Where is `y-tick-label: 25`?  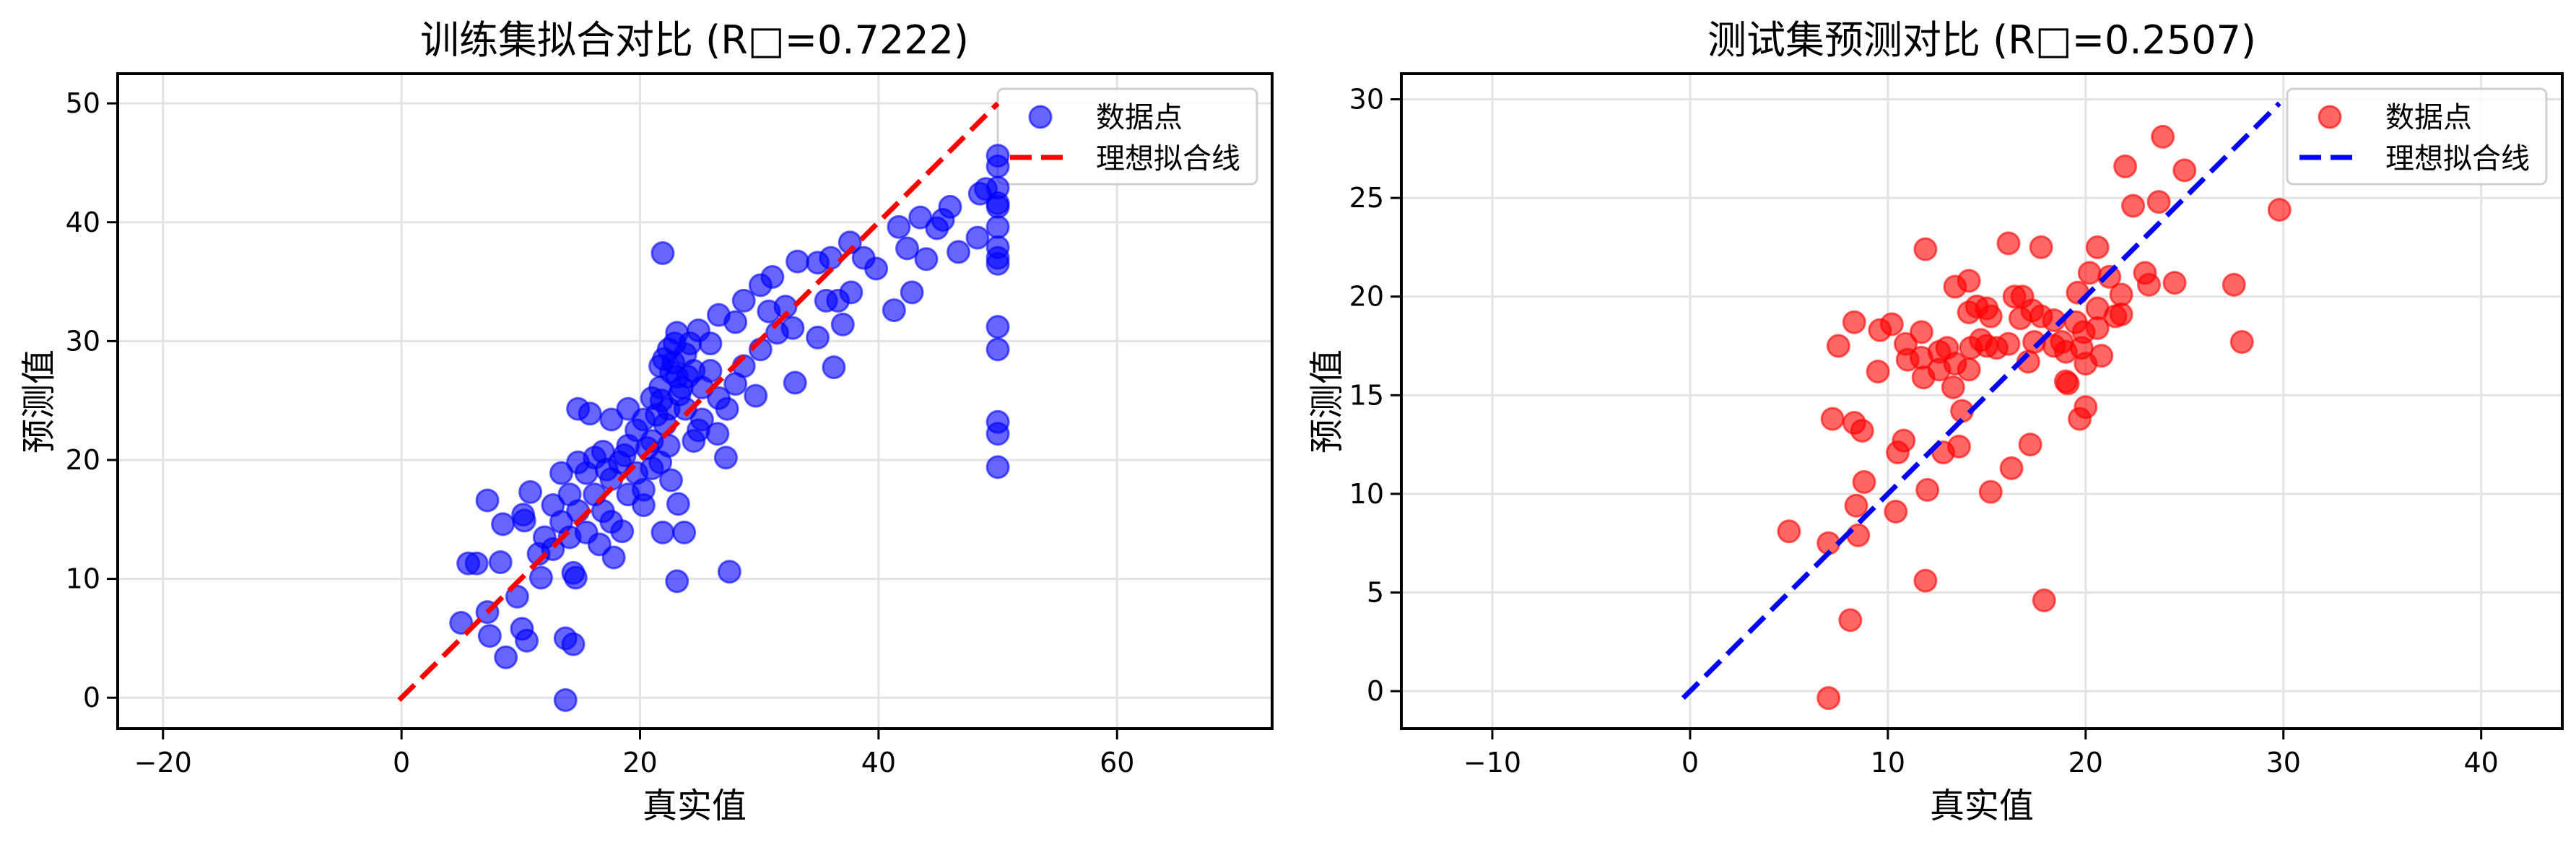 y-tick-label: 25 is located at coordinates (1366, 198).